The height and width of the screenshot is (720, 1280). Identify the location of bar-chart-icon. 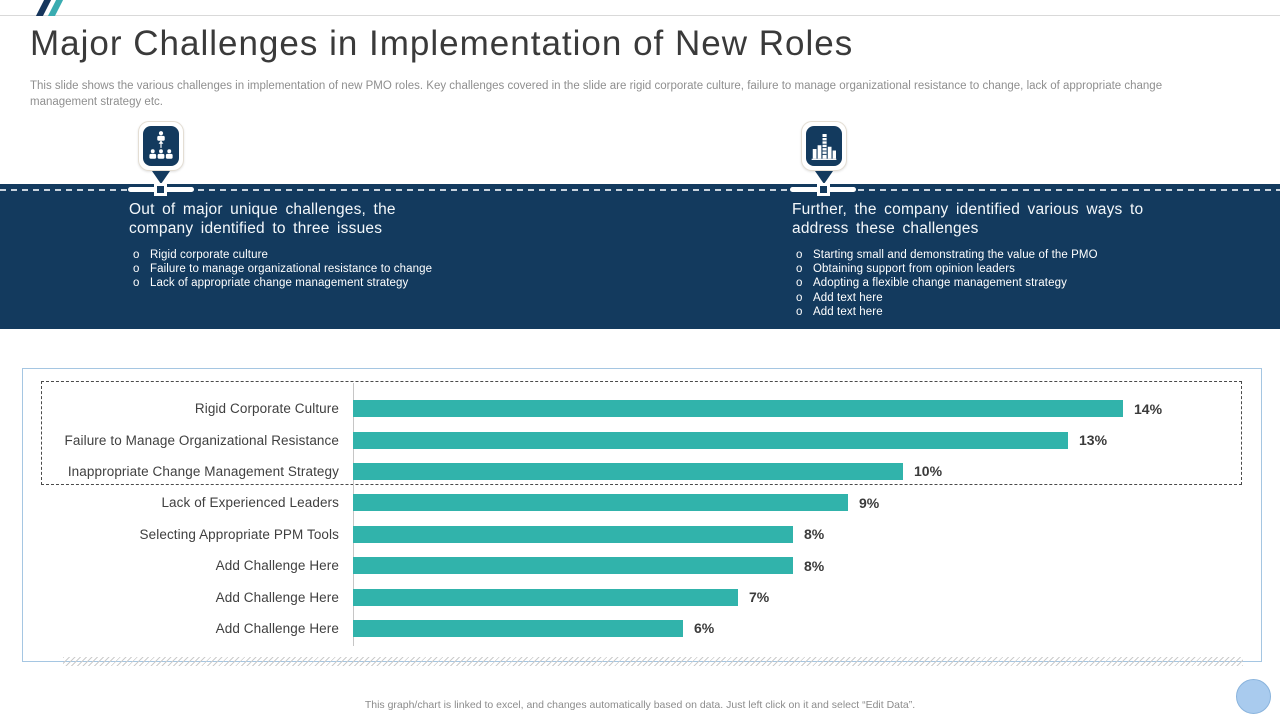
(824, 146).